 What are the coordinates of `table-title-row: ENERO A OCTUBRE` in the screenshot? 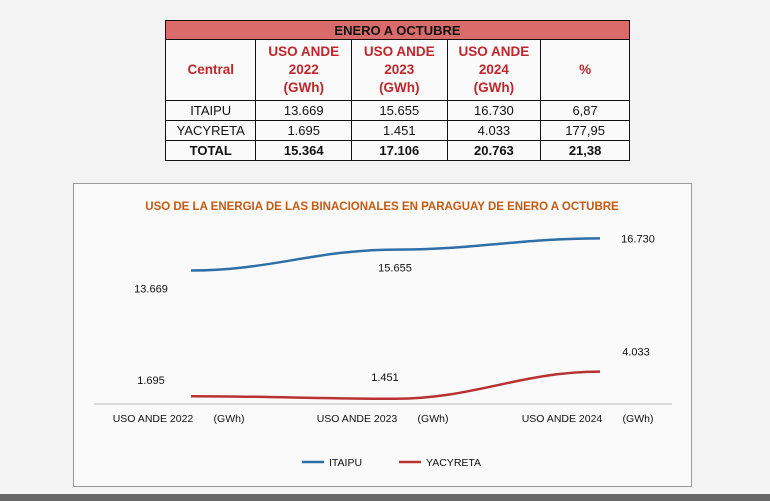 It's located at (397, 30).